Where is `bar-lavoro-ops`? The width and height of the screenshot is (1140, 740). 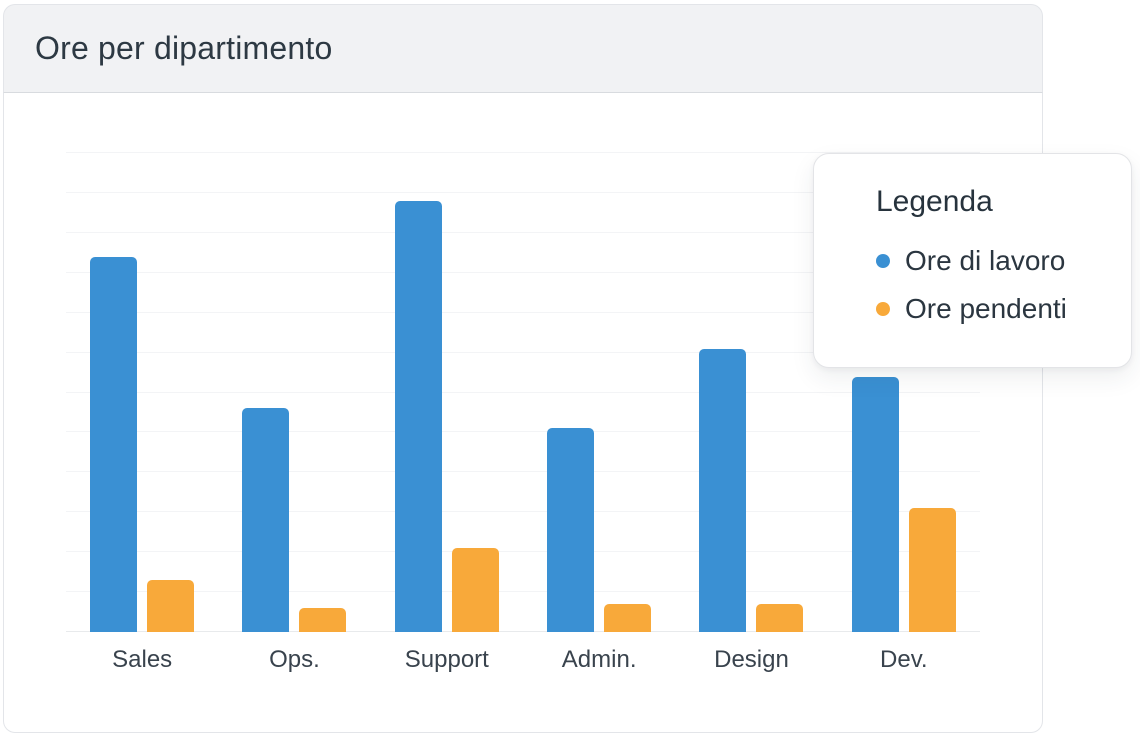 bar-lavoro-ops is located at coordinates (266, 520).